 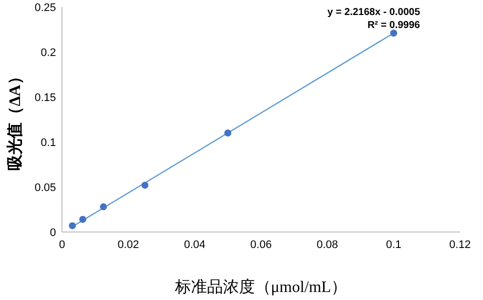 What do you see at coordinates (129, 245) in the screenshot?
I see `x-tick-label: 0.02` at bounding box center [129, 245].